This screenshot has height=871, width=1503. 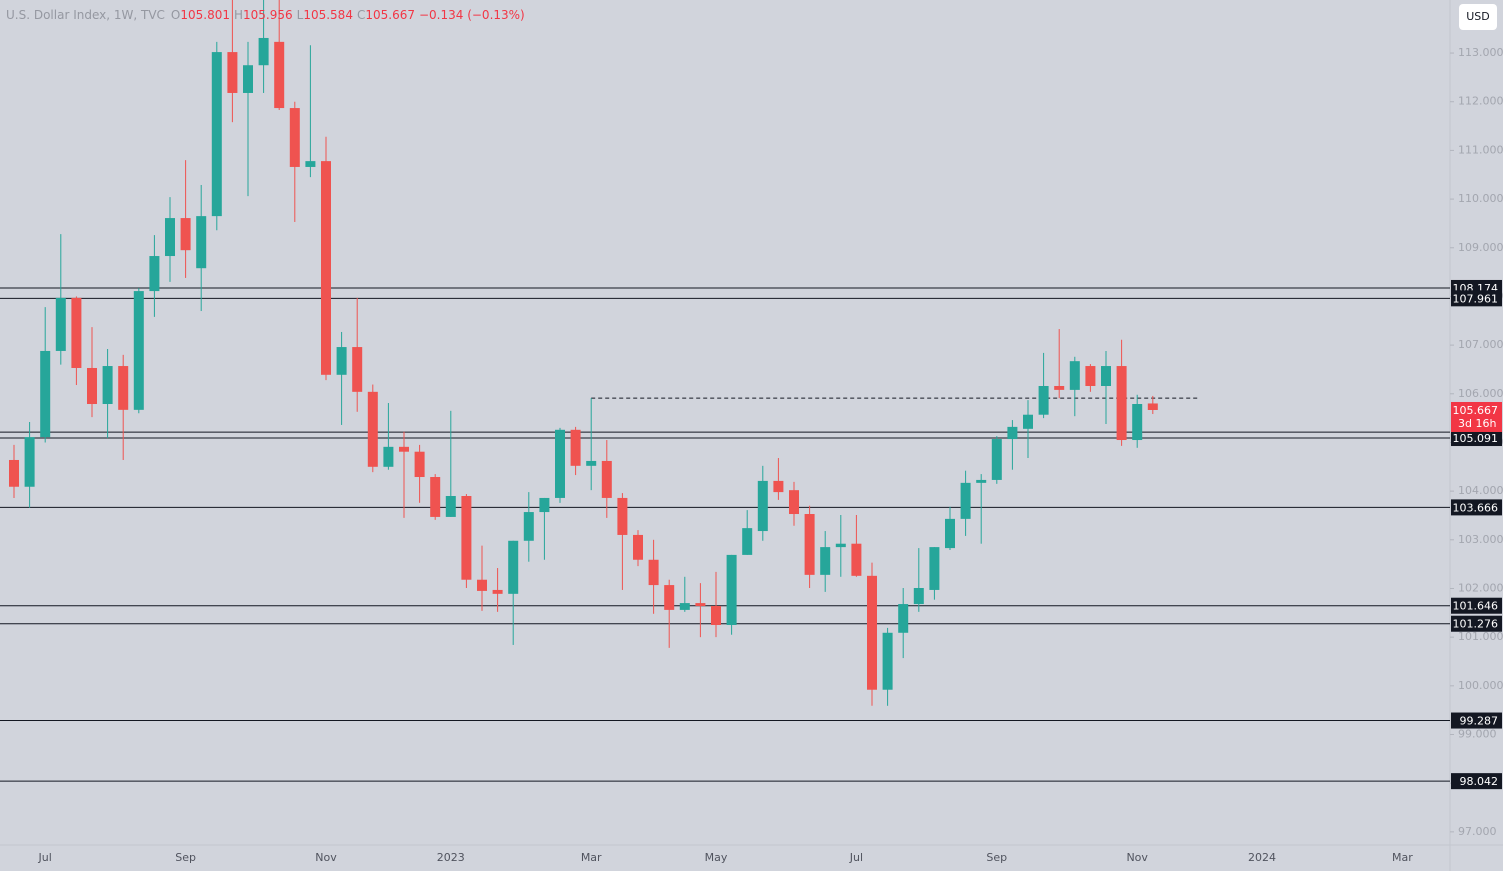 I want to click on y-tick-label: 111.000, so click(x=1480, y=149).